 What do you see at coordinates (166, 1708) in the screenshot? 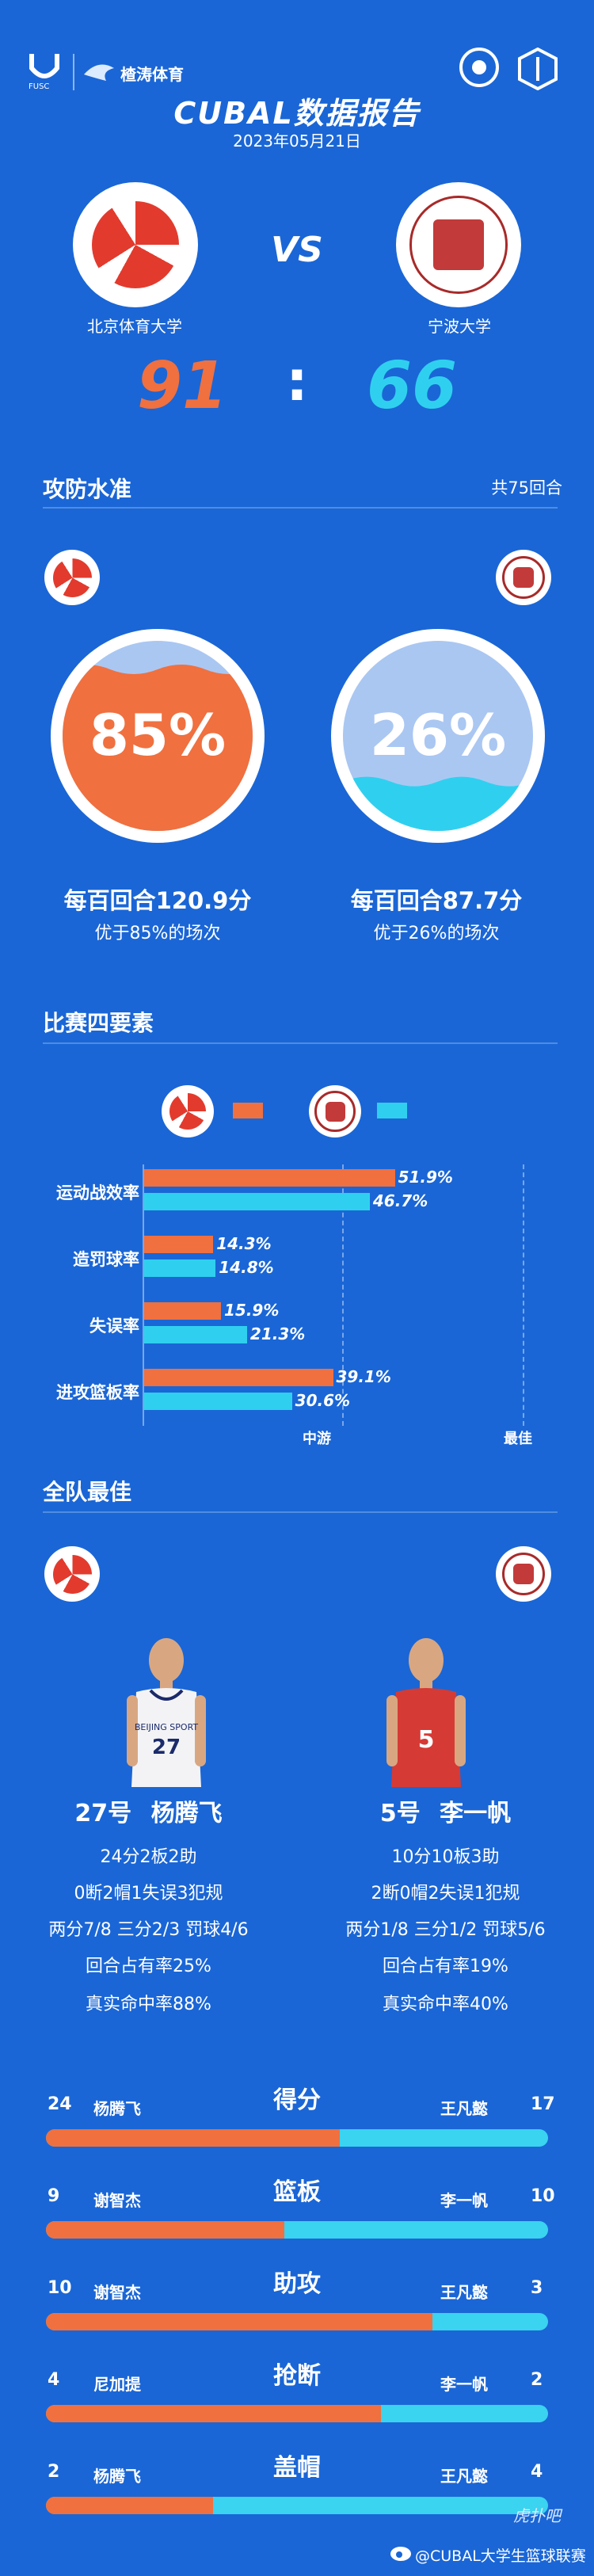
I see `home-player-photo: BEIJING SPORT 27` at bounding box center [166, 1708].